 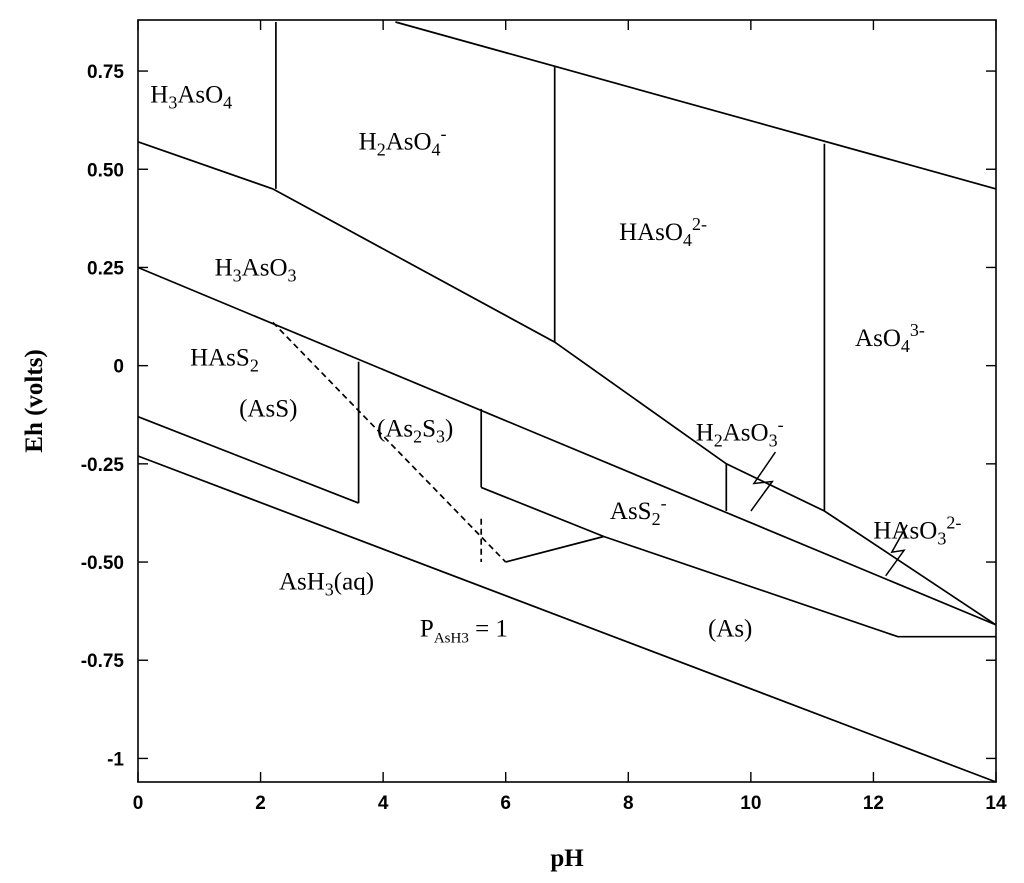 I want to click on region-label: (As), so click(x=730, y=629).